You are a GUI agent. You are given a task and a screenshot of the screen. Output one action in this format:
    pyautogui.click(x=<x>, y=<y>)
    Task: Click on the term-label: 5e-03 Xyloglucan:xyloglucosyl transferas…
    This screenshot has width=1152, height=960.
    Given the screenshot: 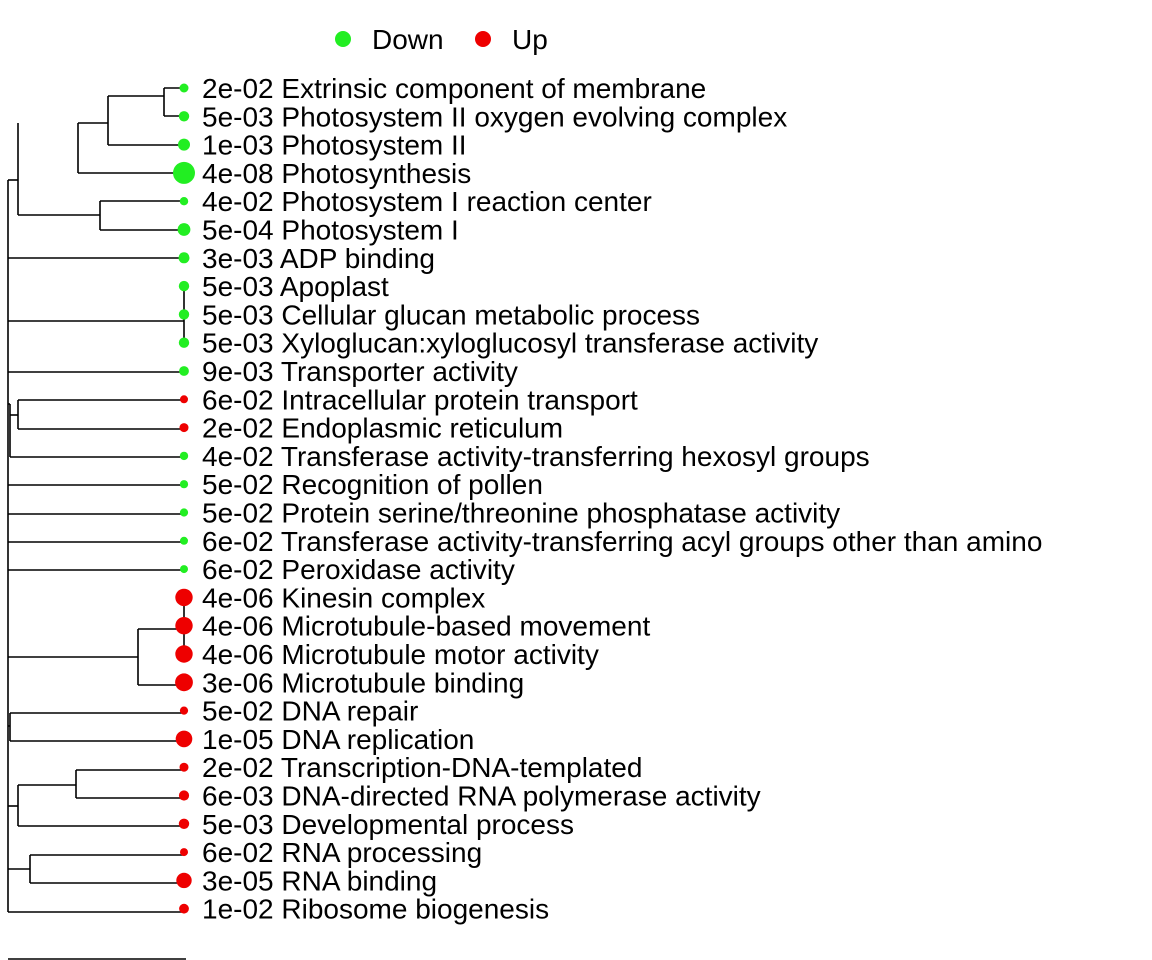 What is the action you would take?
    pyautogui.click(x=510, y=343)
    